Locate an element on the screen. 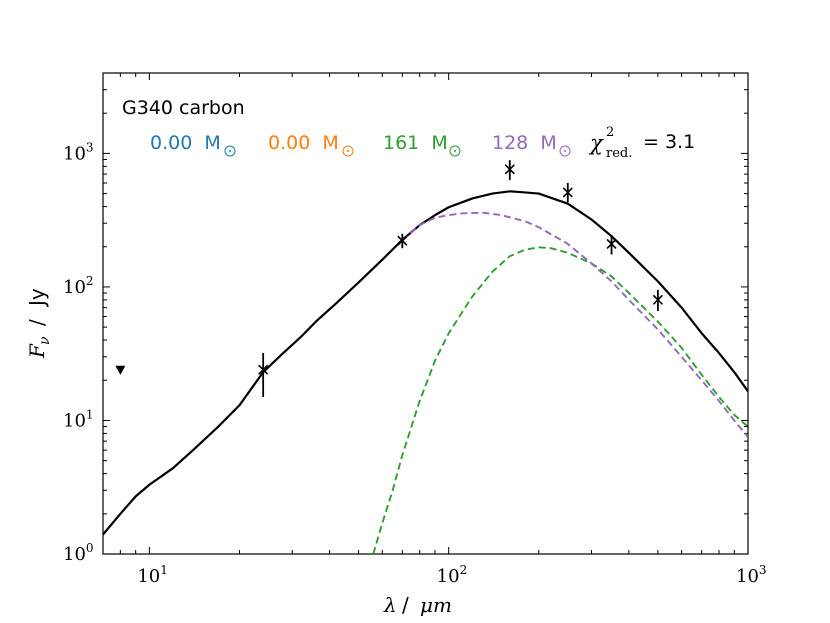 This screenshot has height=623, width=830. chi2-symbol: χ is located at coordinates (596, 143).